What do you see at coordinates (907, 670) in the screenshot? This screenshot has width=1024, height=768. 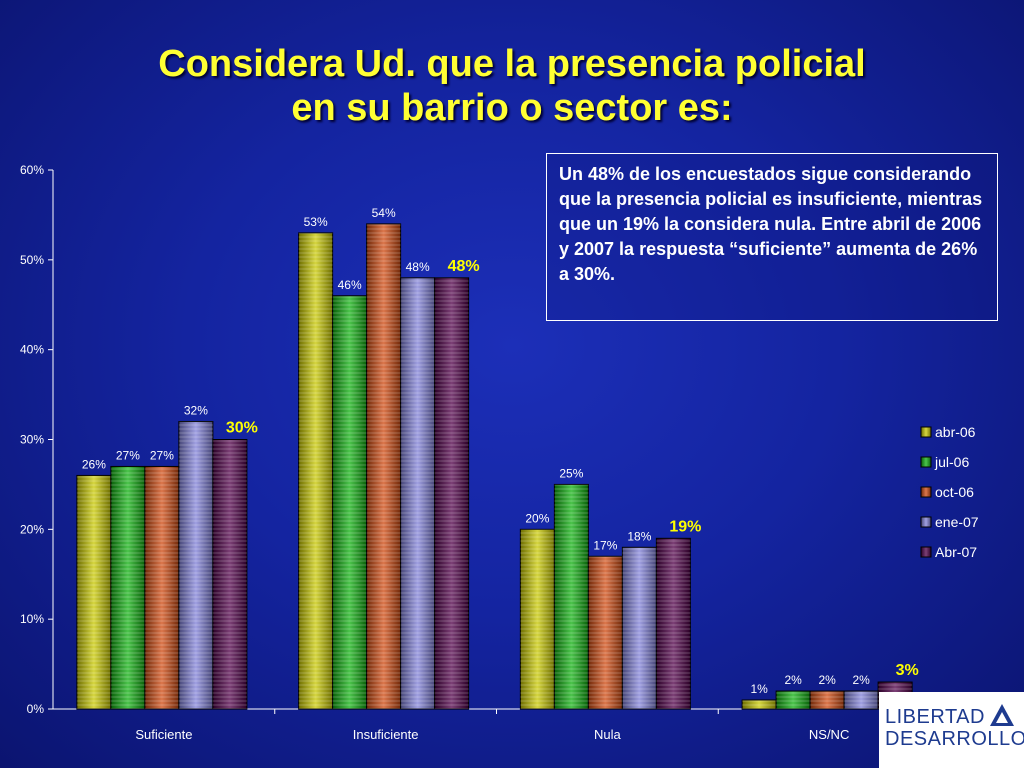 I see `data-label: 3%` at bounding box center [907, 670].